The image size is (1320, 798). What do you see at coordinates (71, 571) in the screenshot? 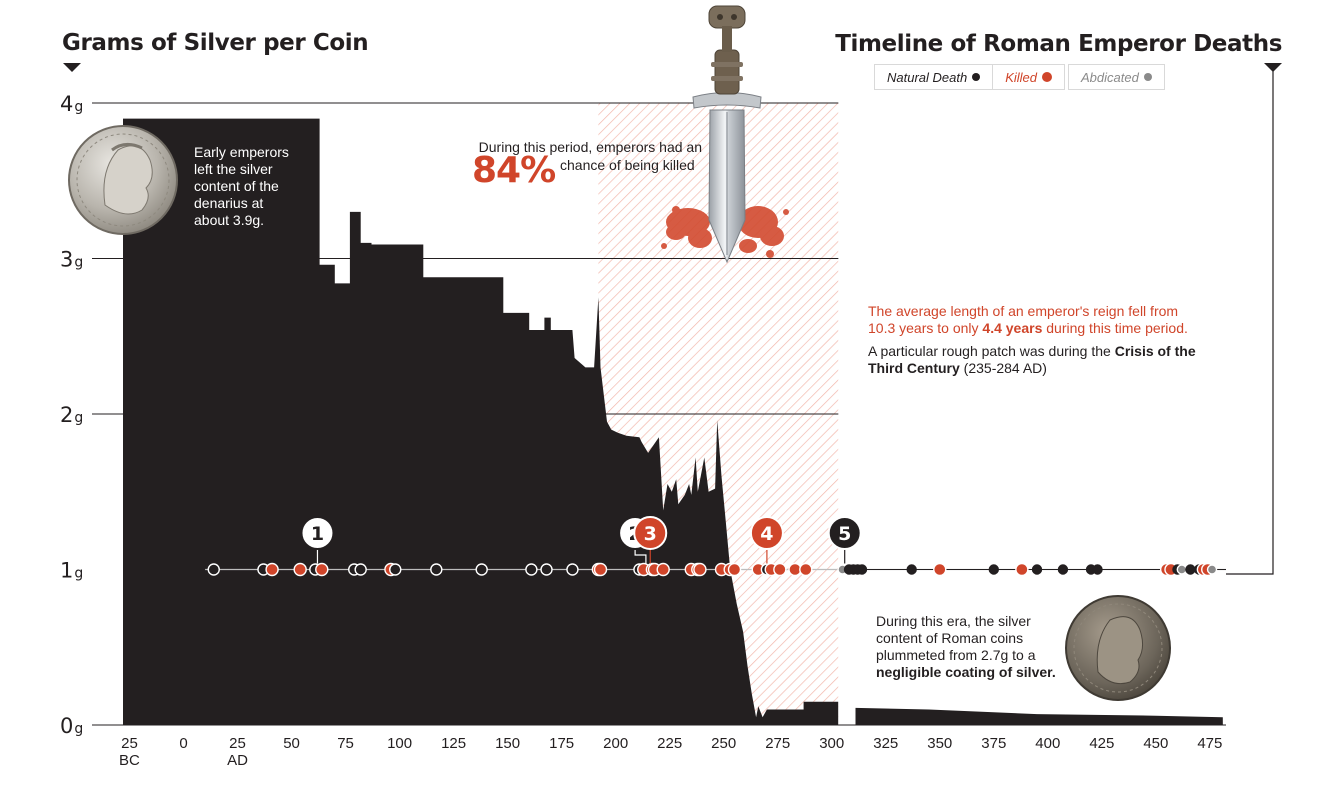
I see `y-tick-label: 1g` at bounding box center [71, 571].